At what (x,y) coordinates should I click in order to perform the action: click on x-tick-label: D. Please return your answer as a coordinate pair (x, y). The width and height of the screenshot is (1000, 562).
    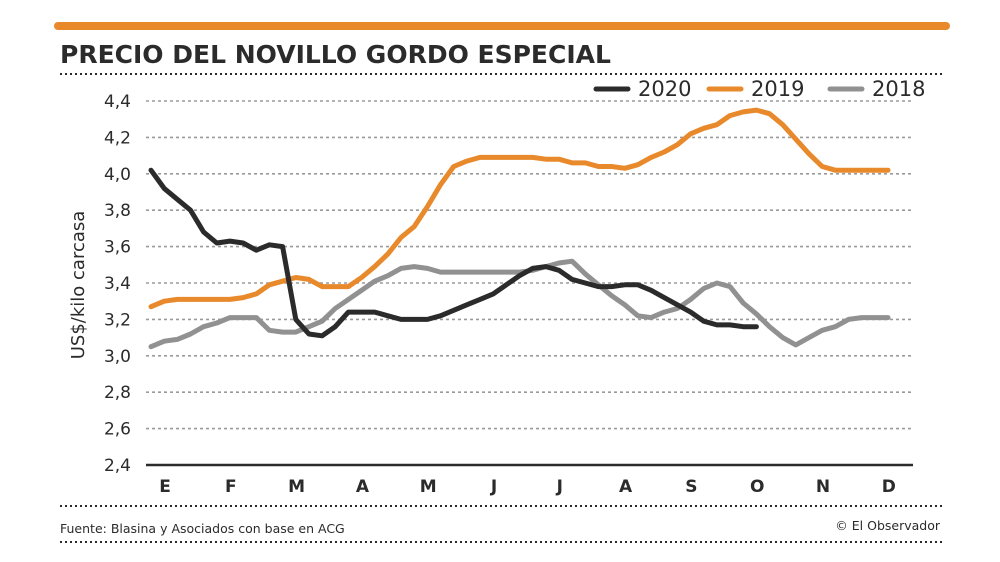
    Looking at the image, I should click on (889, 487).